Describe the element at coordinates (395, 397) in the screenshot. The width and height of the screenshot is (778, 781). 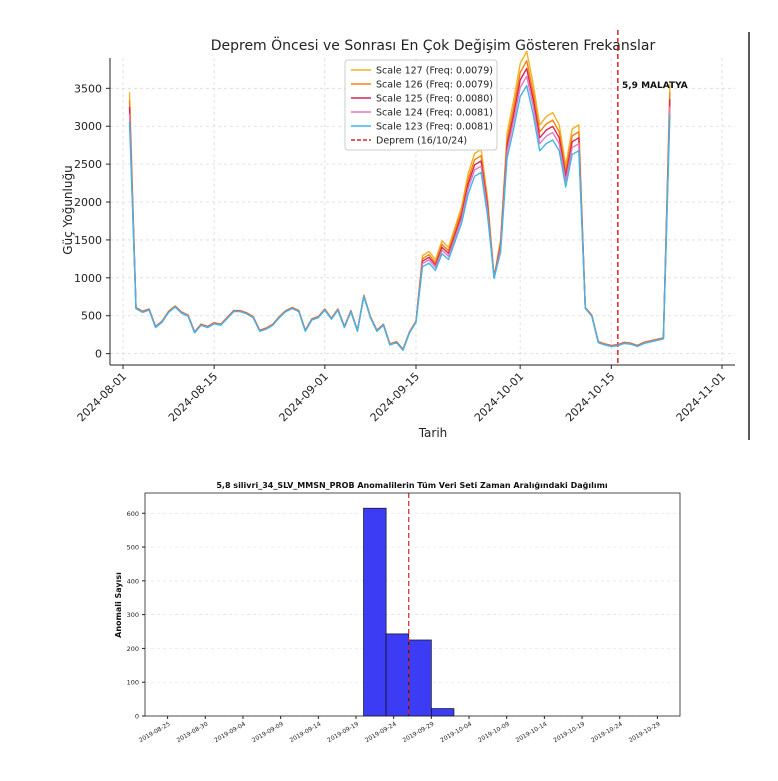
I see `top-x-tick-label: 2024-09-15` at that location.